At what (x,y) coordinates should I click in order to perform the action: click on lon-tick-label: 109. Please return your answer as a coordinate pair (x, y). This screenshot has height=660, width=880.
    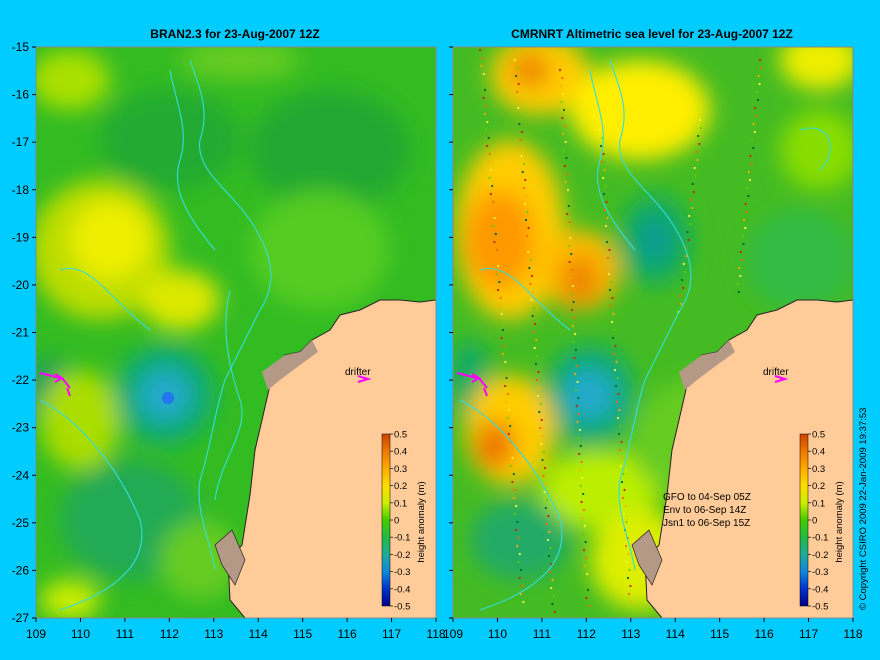
    Looking at the image, I should click on (453, 634).